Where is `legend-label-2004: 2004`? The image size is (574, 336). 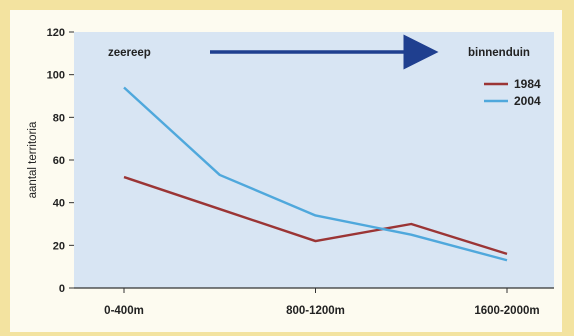 legend-label-2004: 2004 is located at coordinates (527, 101).